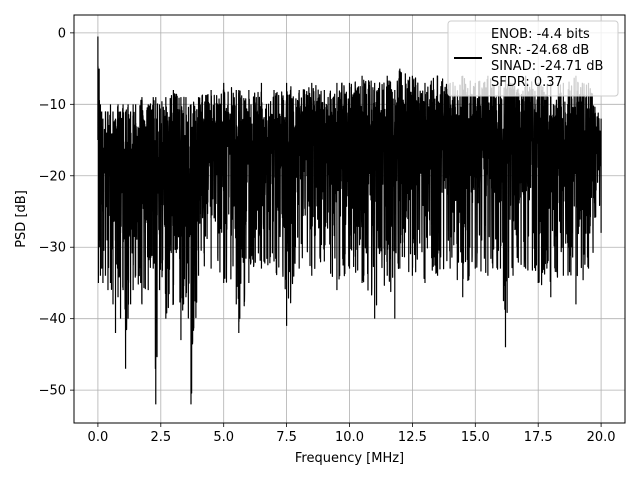  I want to click on x-tick-label: 15.0, so click(475, 437).